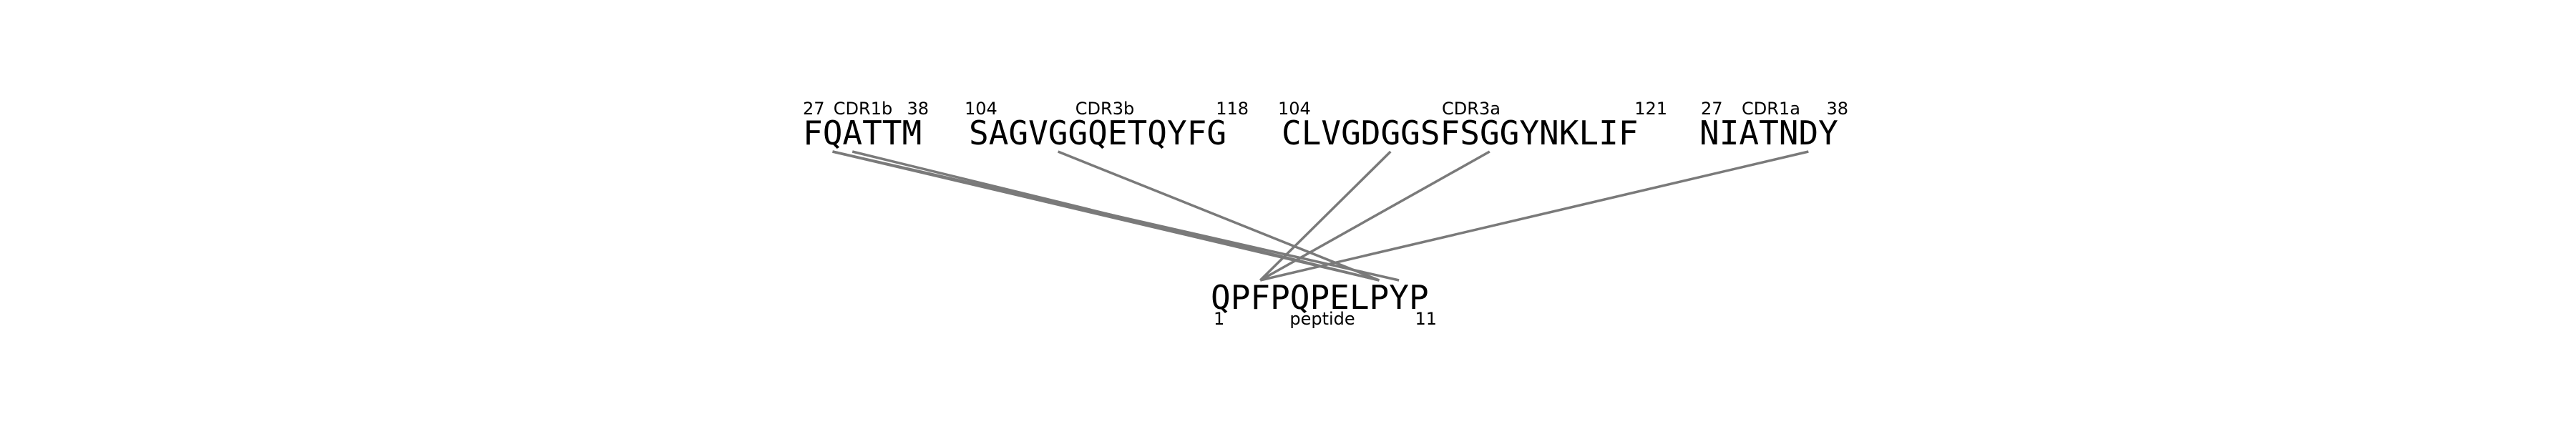 The height and width of the screenshot is (429, 2576). What do you see at coordinates (918, 109) in the screenshot?
I see `cdr1b-end-number: 38` at bounding box center [918, 109].